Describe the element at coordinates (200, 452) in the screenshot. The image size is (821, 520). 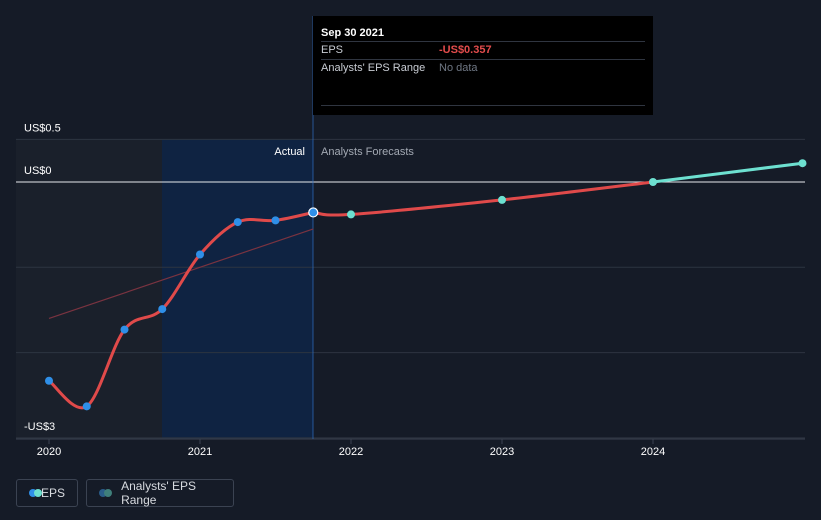
I see `x-tick-label: 2021` at that location.